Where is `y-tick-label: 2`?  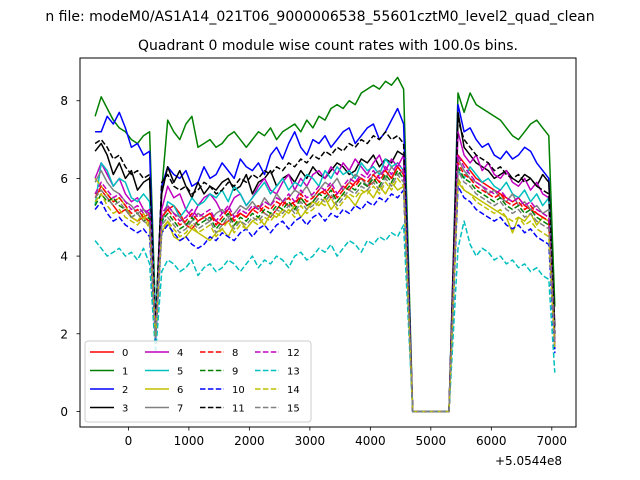
y-tick-label: 2 is located at coordinates (64, 334).